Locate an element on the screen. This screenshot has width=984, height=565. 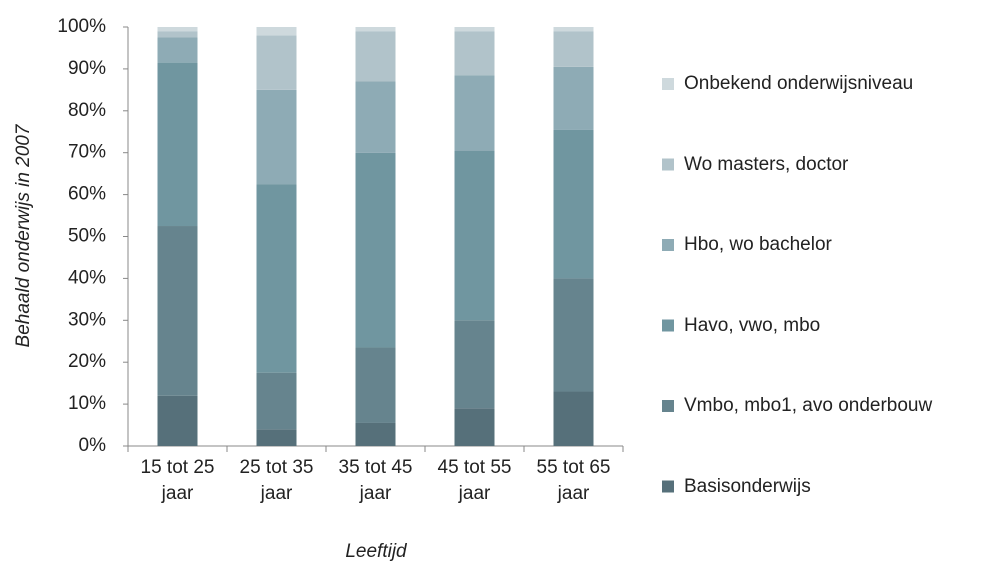
legend-label: Onbekend onderwijsniveau is located at coordinates (799, 83).